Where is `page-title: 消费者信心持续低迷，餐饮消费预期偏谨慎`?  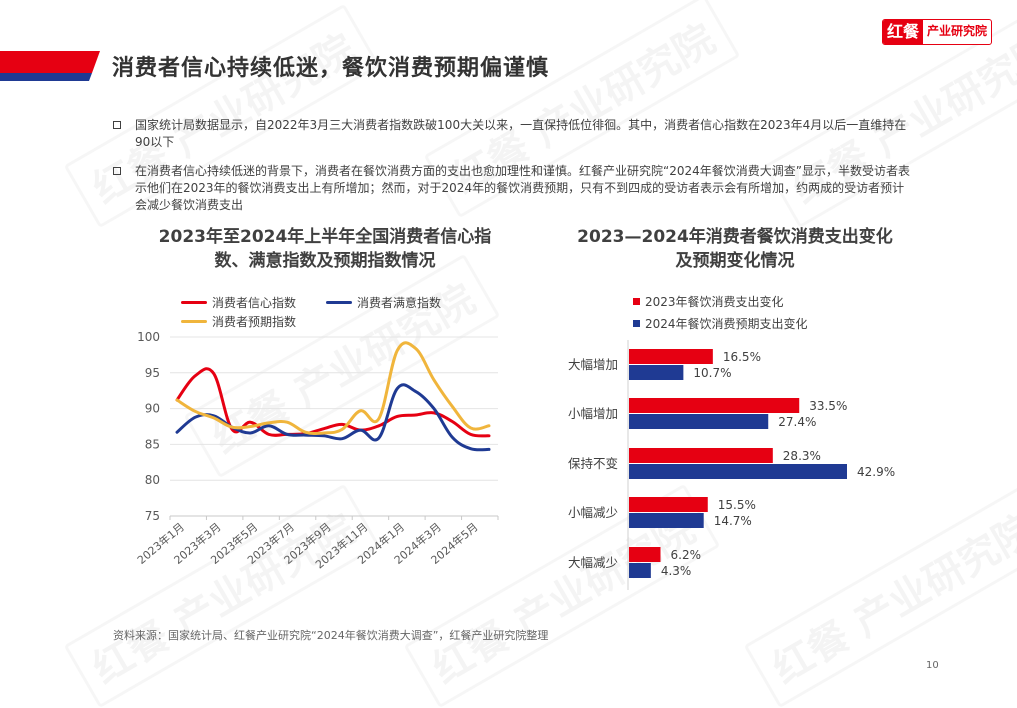
page-title: 消费者信心持续低迷，餐饮消费预期偏谨慎 is located at coordinates (331, 68).